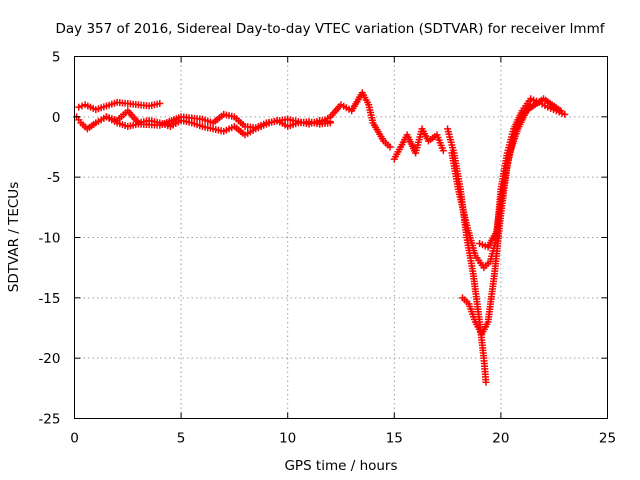 The width and height of the screenshot is (640, 480). I want to click on series-satellite-track-i, so click(520, 173).